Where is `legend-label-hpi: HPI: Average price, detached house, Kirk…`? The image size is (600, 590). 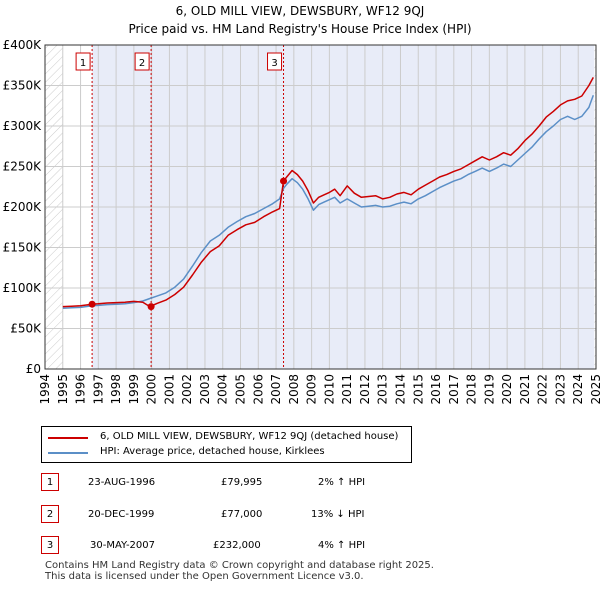
legend-label-hpi: HPI: Average price, detached house, Kirk… is located at coordinates (212, 451).